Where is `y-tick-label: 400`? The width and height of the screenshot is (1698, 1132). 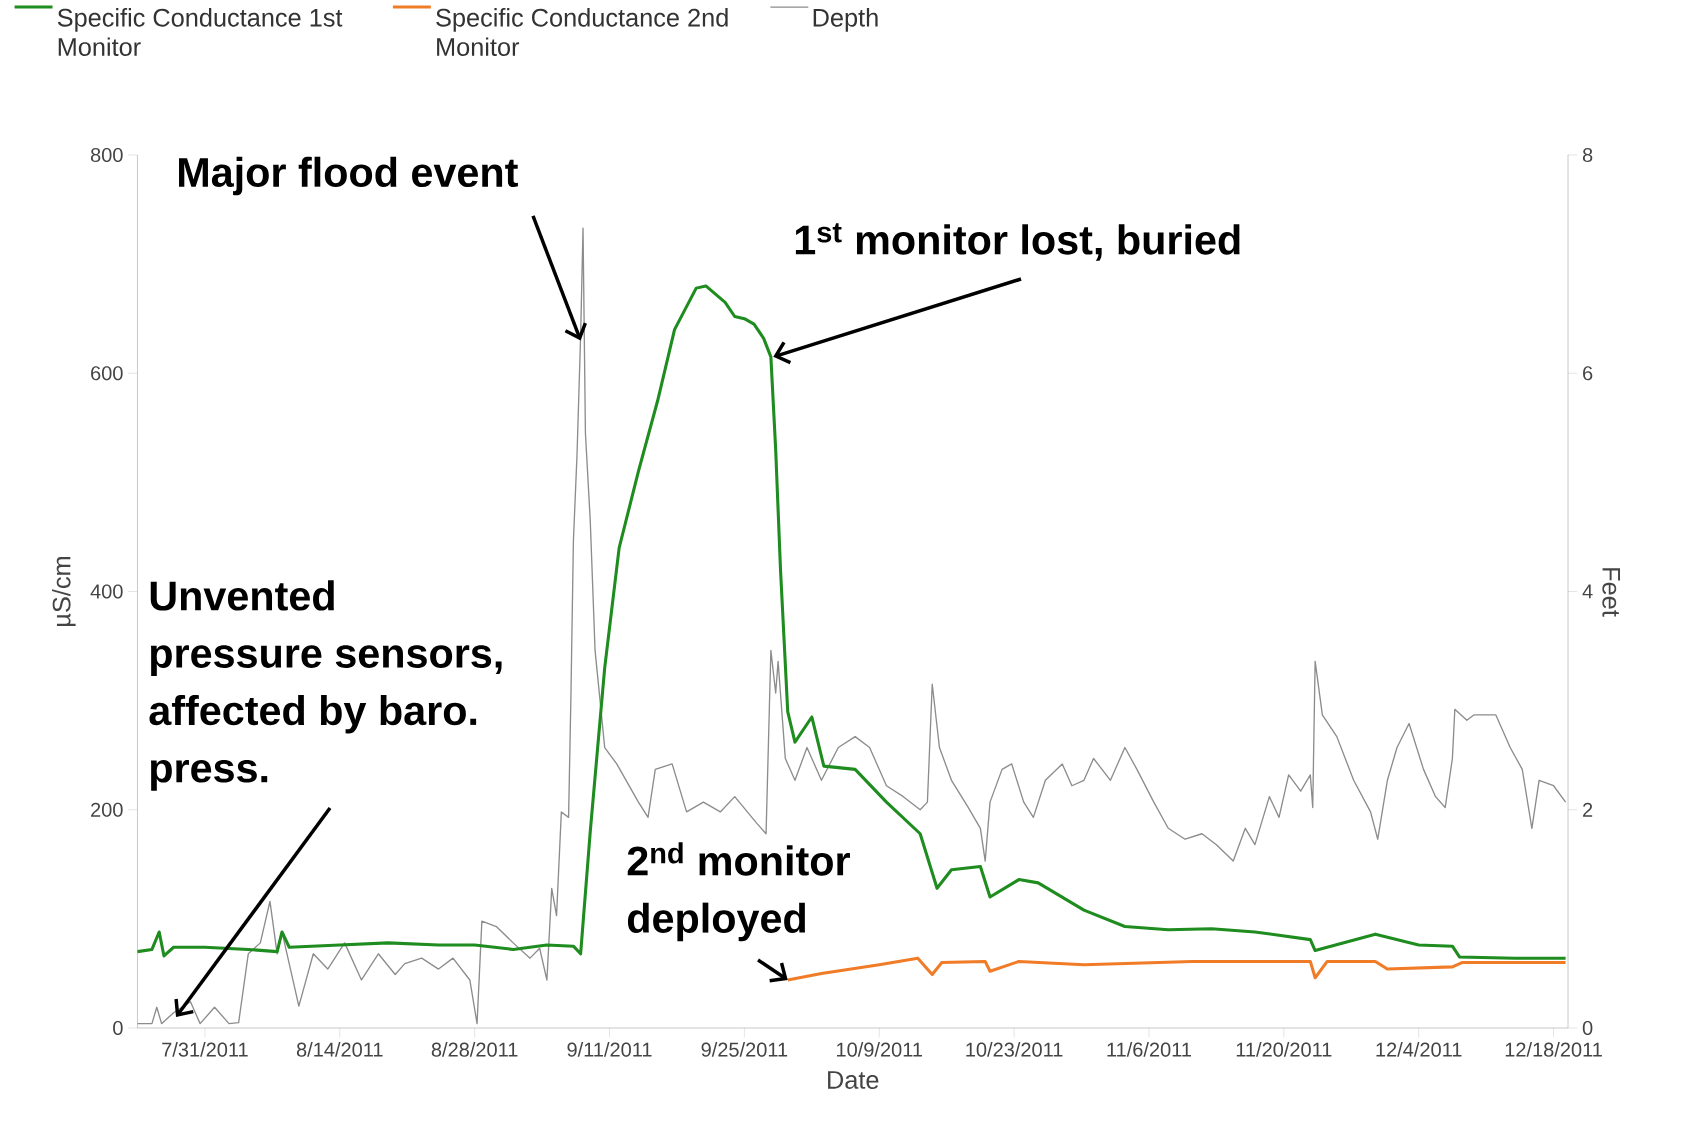 y-tick-label: 400 is located at coordinates (106, 591).